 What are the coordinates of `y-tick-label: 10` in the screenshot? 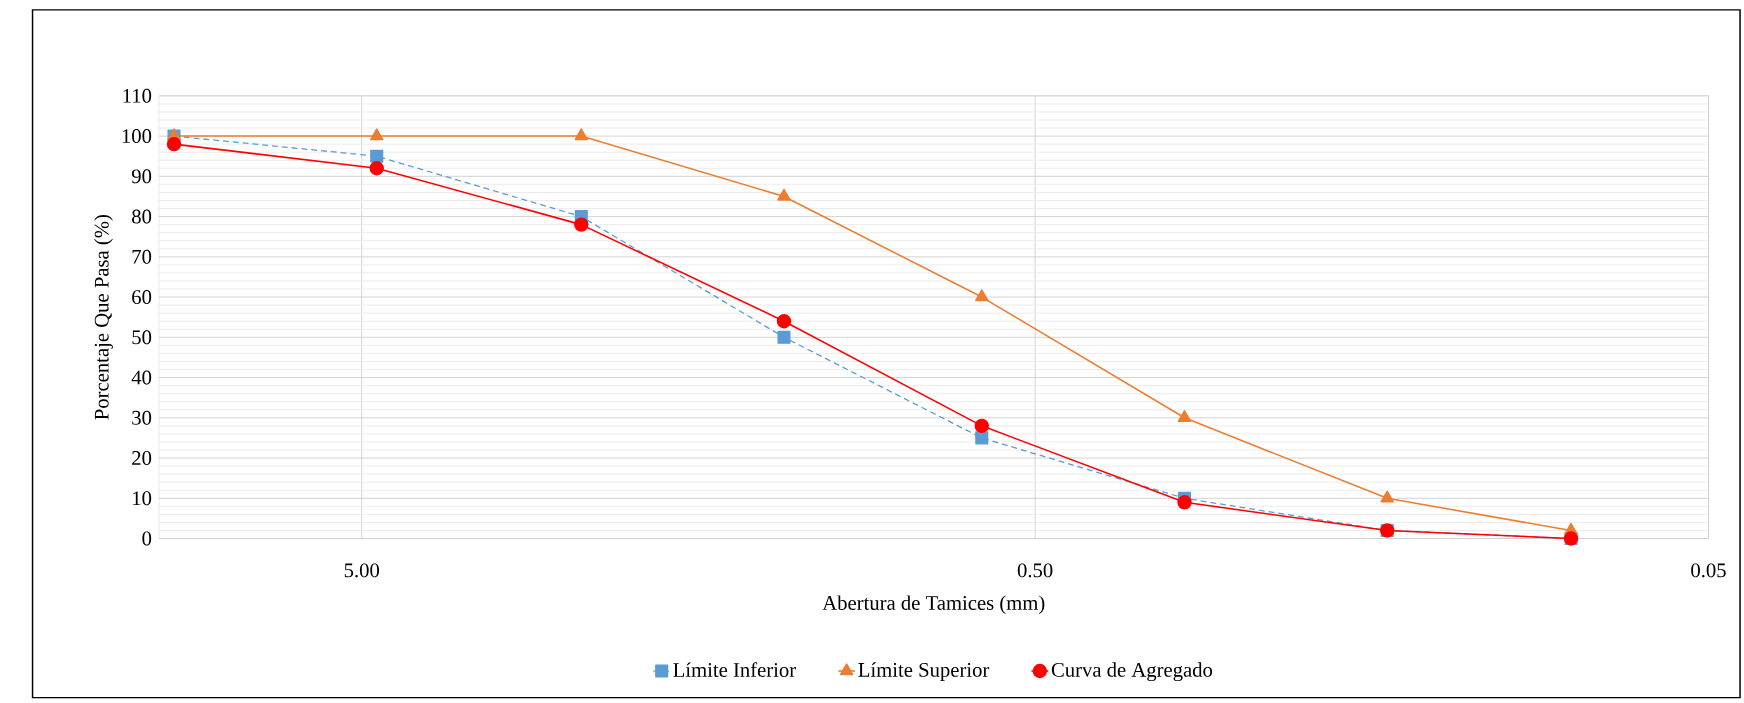 It's located at (142, 498).